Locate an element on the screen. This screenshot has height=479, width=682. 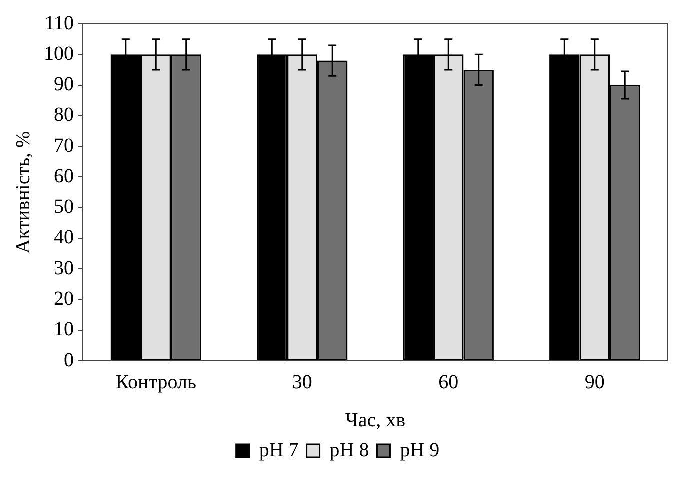
y-tick-label: 10 is located at coordinates (64, 329).